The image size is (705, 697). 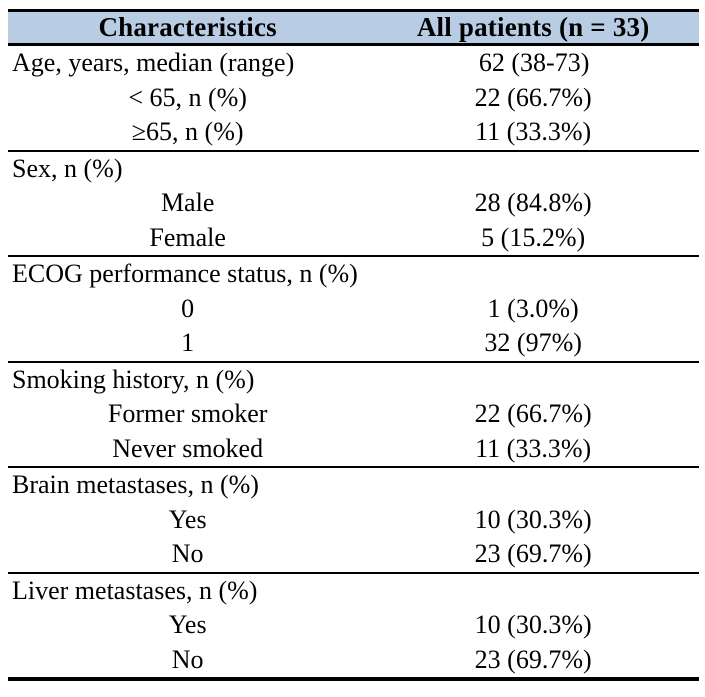 I want to click on row-value: 1 (3.0%), so click(x=533, y=308).